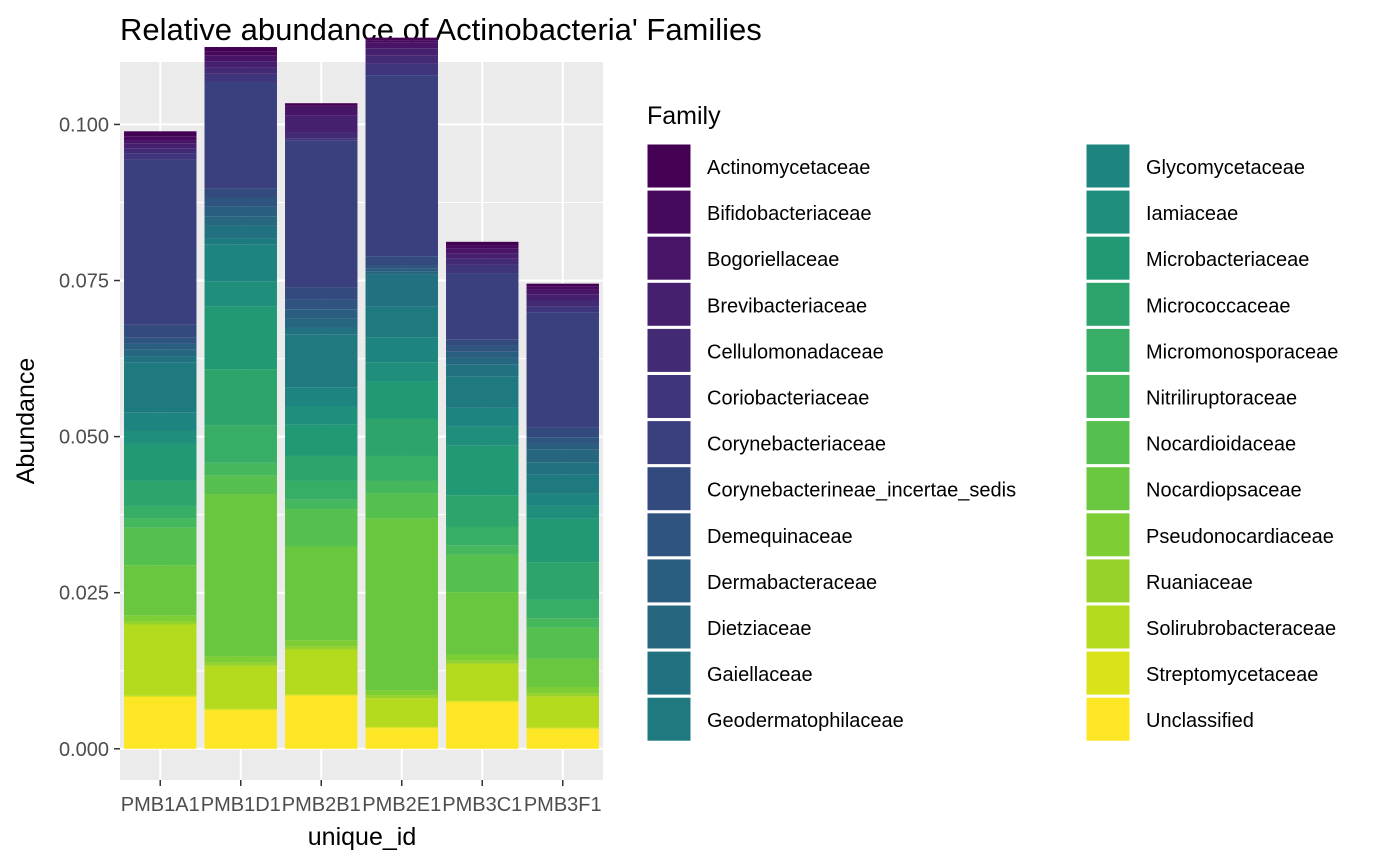  Describe the element at coordinates (321, 104) in the screenshot. I see `bar-segment-pmb2b1-actinomycetaceae` at that location.